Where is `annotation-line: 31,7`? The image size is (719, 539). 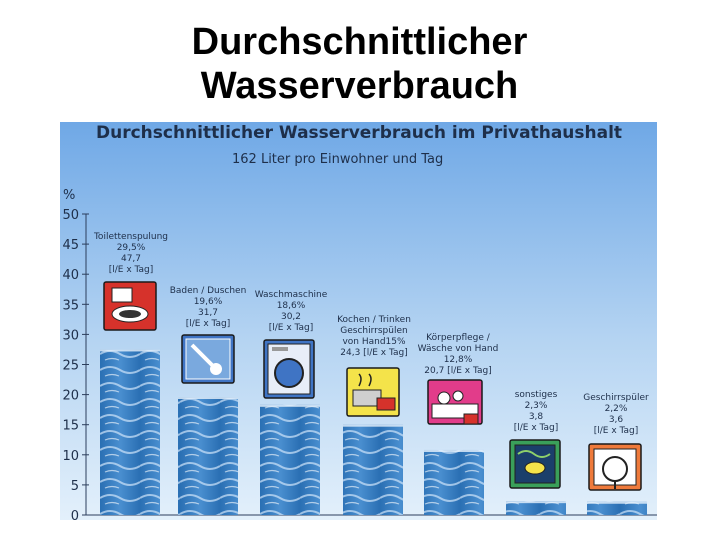 annotation-line: 31,7 is located at coordinates (208, 313).